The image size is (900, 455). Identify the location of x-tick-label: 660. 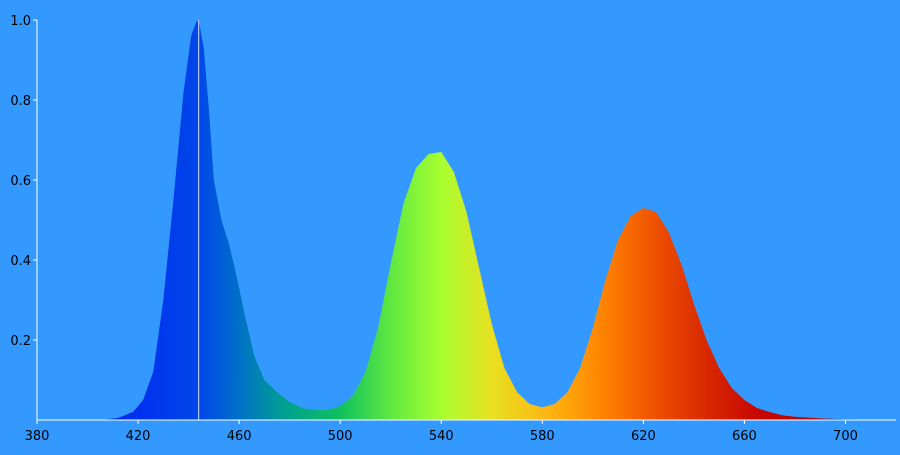
(744, 436).